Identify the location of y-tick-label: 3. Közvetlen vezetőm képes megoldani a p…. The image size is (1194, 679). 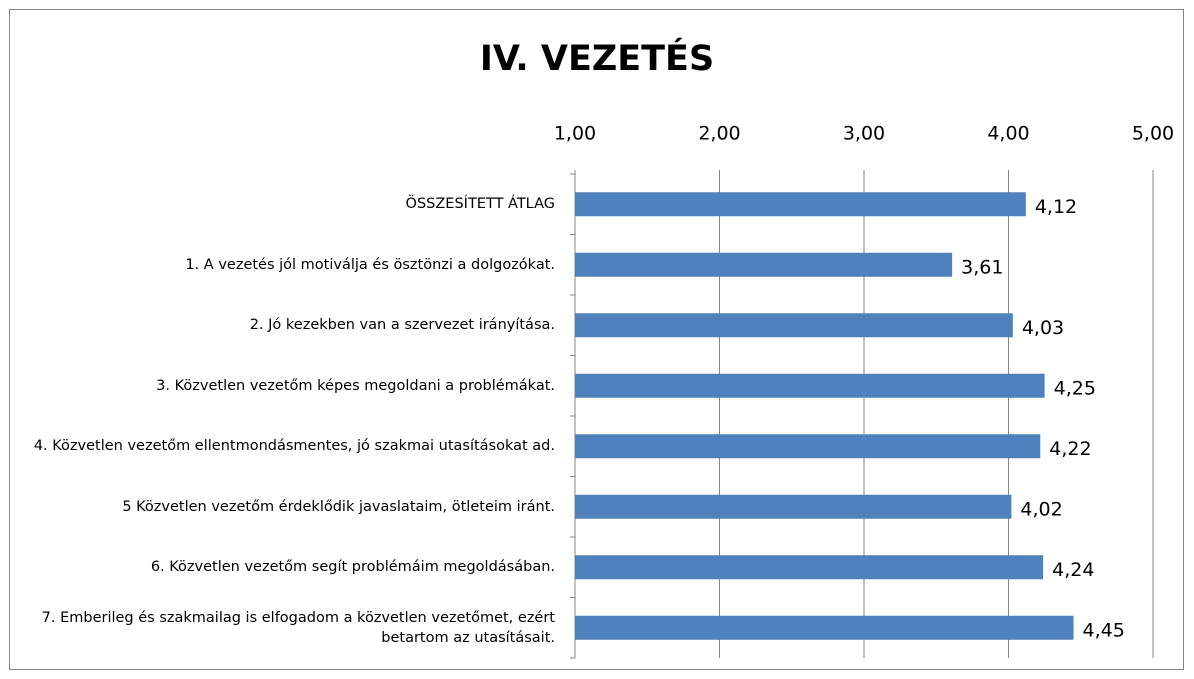
(355, 385).